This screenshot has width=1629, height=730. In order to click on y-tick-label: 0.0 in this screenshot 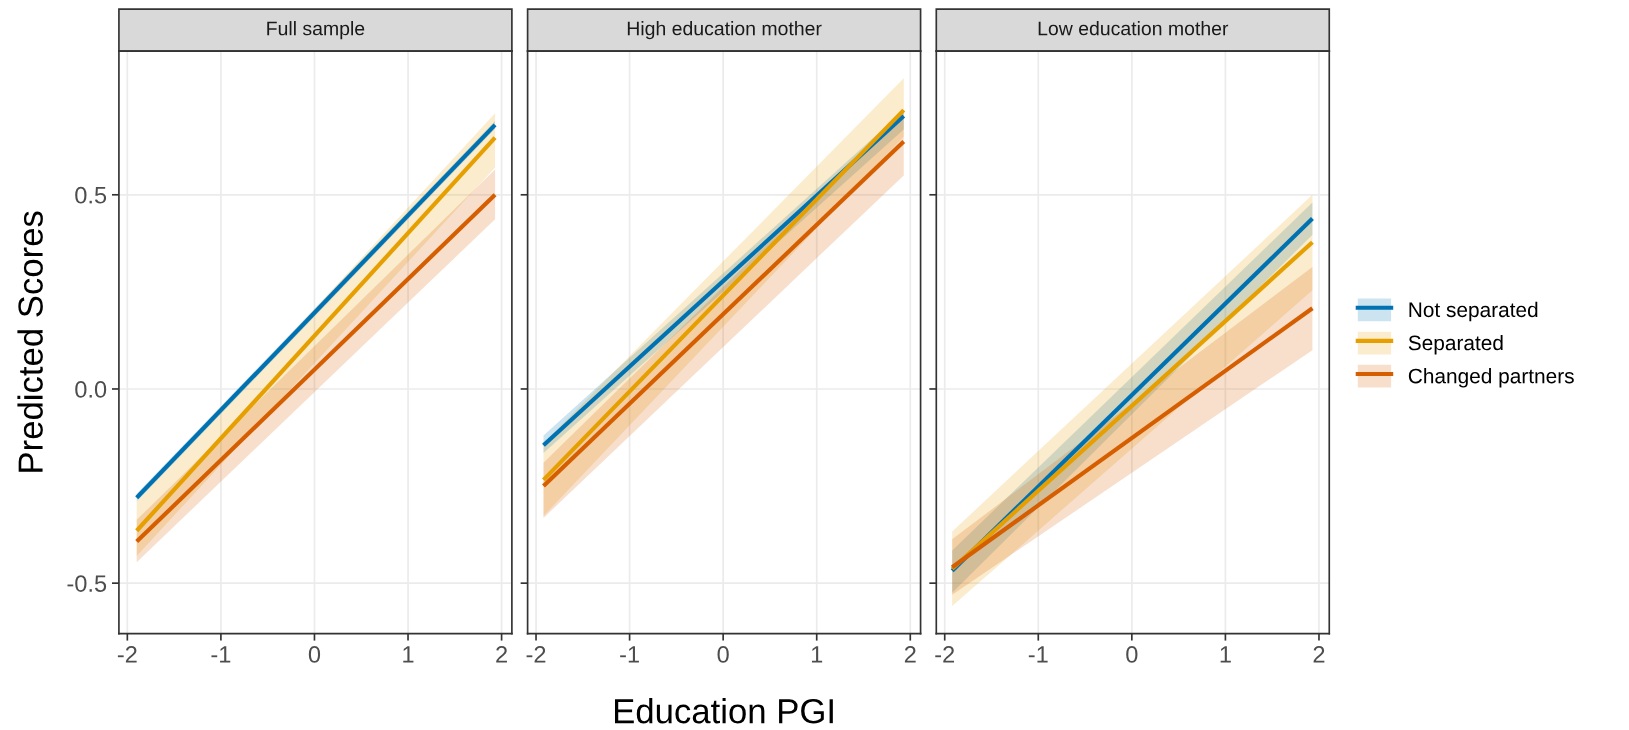, I will do `click(91, 389)`.